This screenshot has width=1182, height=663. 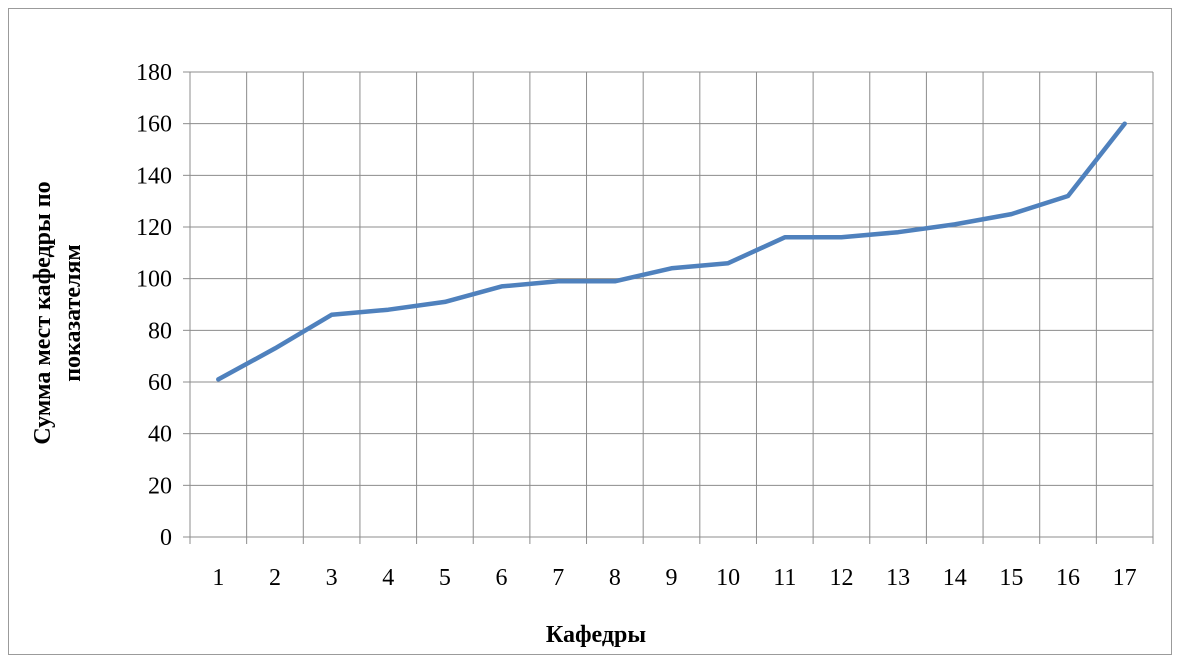 I want to click on x-tick-label: 12, so click(x=841, y=578).